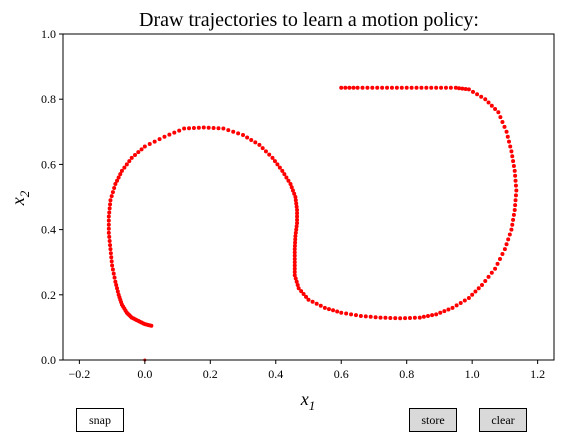 The width and height of the screenshot is (566, 445). Describe the element at coordinates (433, 420) in the screenshot. I see `store-button: store` at that location.